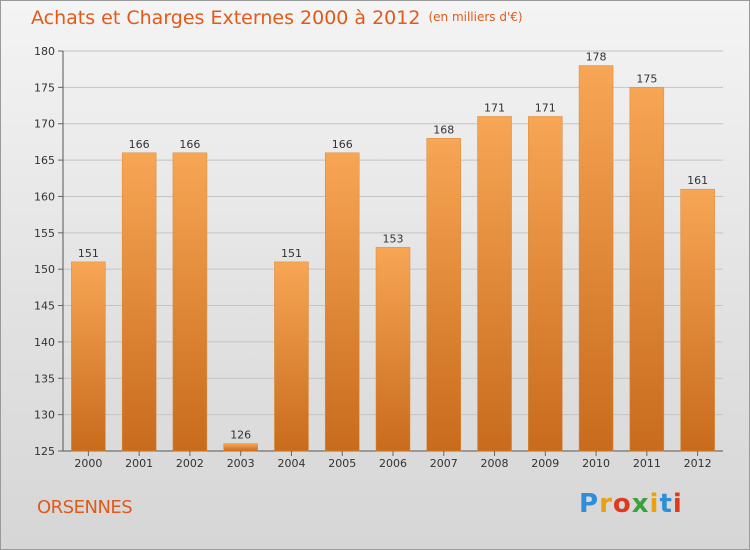 The width and height of the screenshot is (750, 550). I want to click on value-label-2008: 171, so click(494, 107).